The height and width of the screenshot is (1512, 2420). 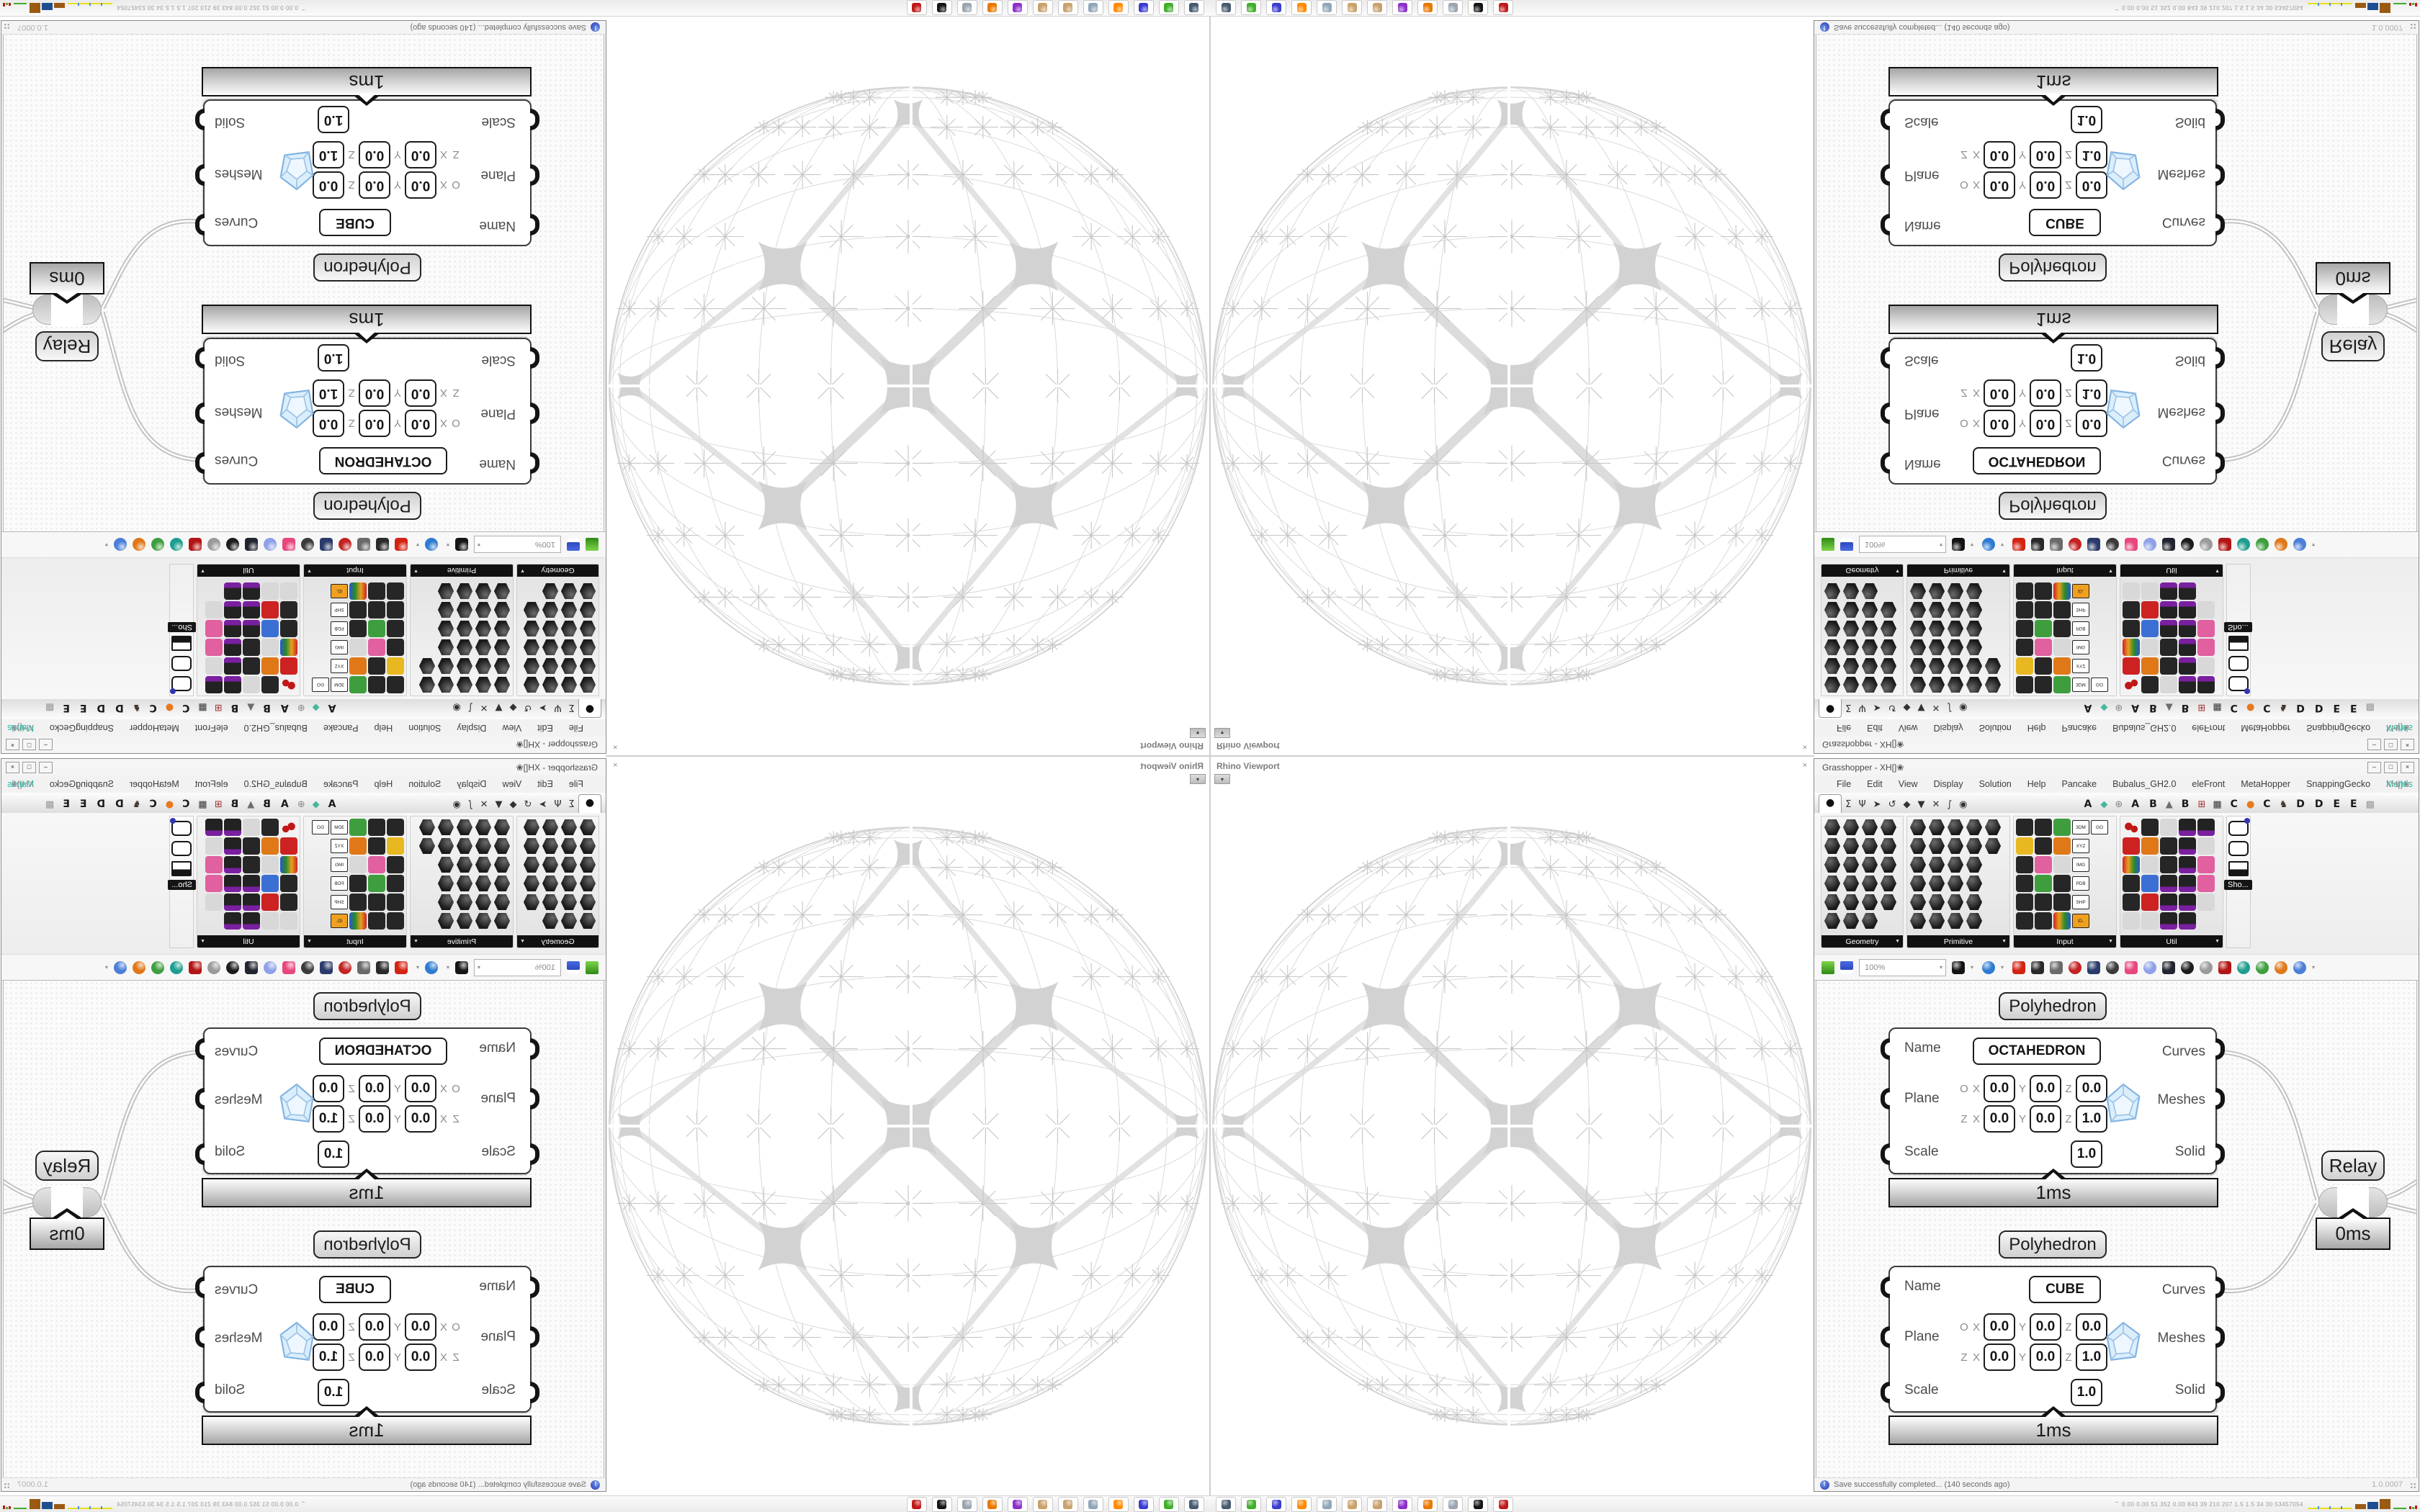 What do you see at coordinates (176, 545) in the screenshot?
I see `ball-teal-icon` at bounding box center [176, 545].